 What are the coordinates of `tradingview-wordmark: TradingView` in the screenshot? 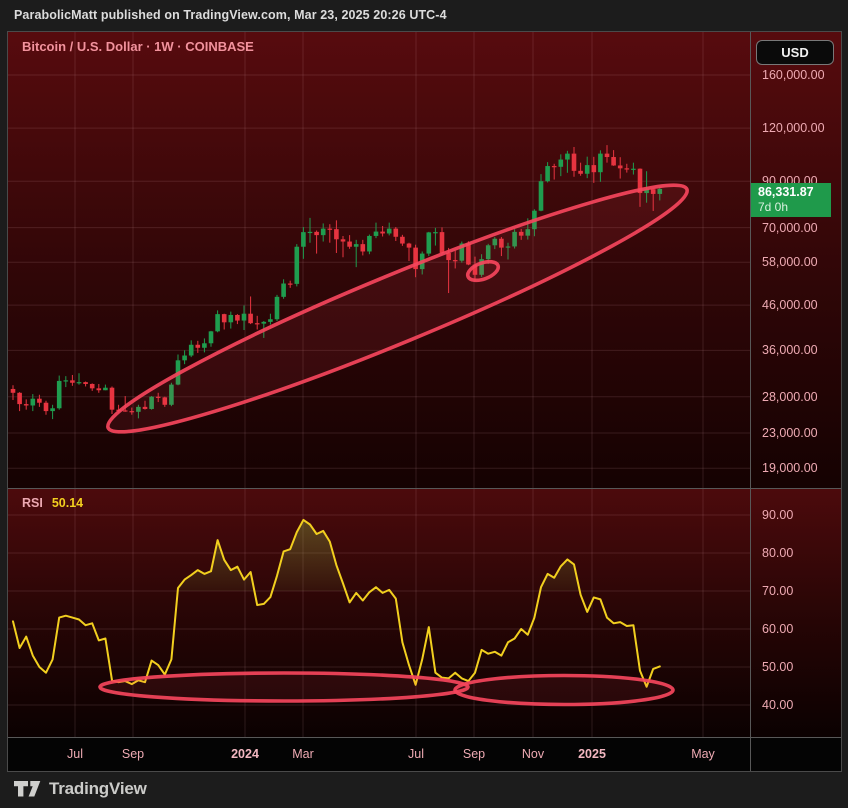 It's located at (98, 788).